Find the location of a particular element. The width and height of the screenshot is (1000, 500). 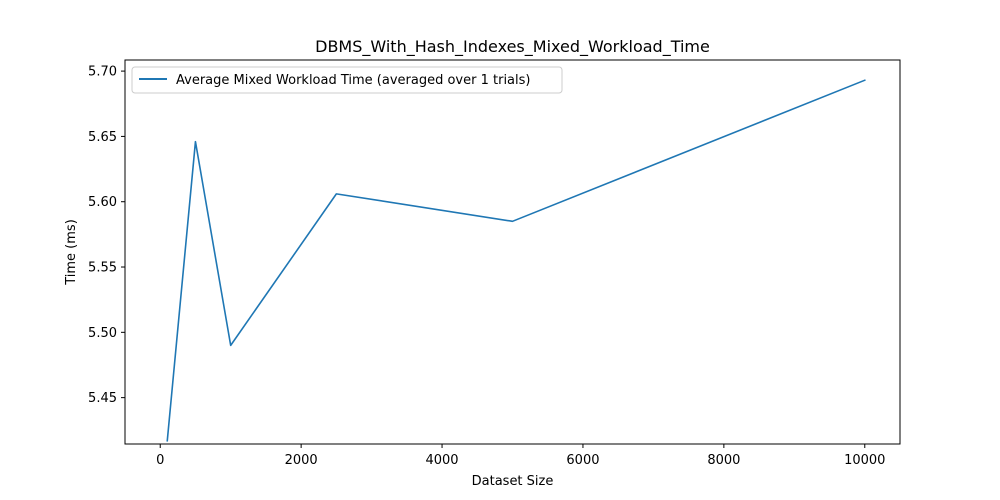

x-axis: 0 2000 4000 6000 8000 10000 is located at coordinates (520, 456).